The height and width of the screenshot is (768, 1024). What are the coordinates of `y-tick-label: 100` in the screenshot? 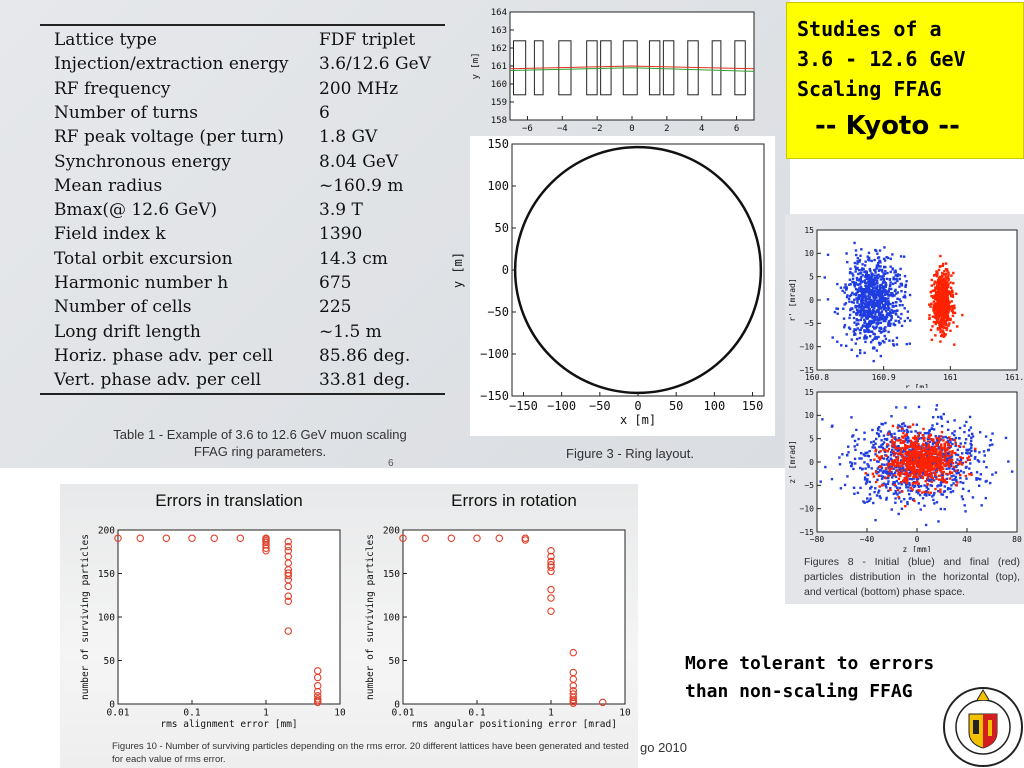 It's located at (106, 617).